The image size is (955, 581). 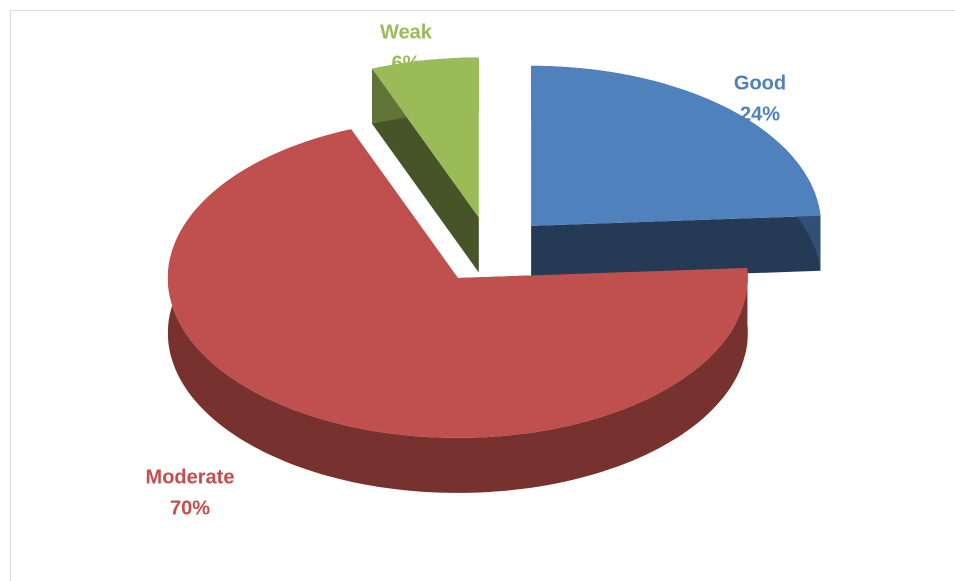 What do you see at coordinates (760, 83) in the screenshot?
I see `data-label-name: Good` at bounding box center [760, 83].